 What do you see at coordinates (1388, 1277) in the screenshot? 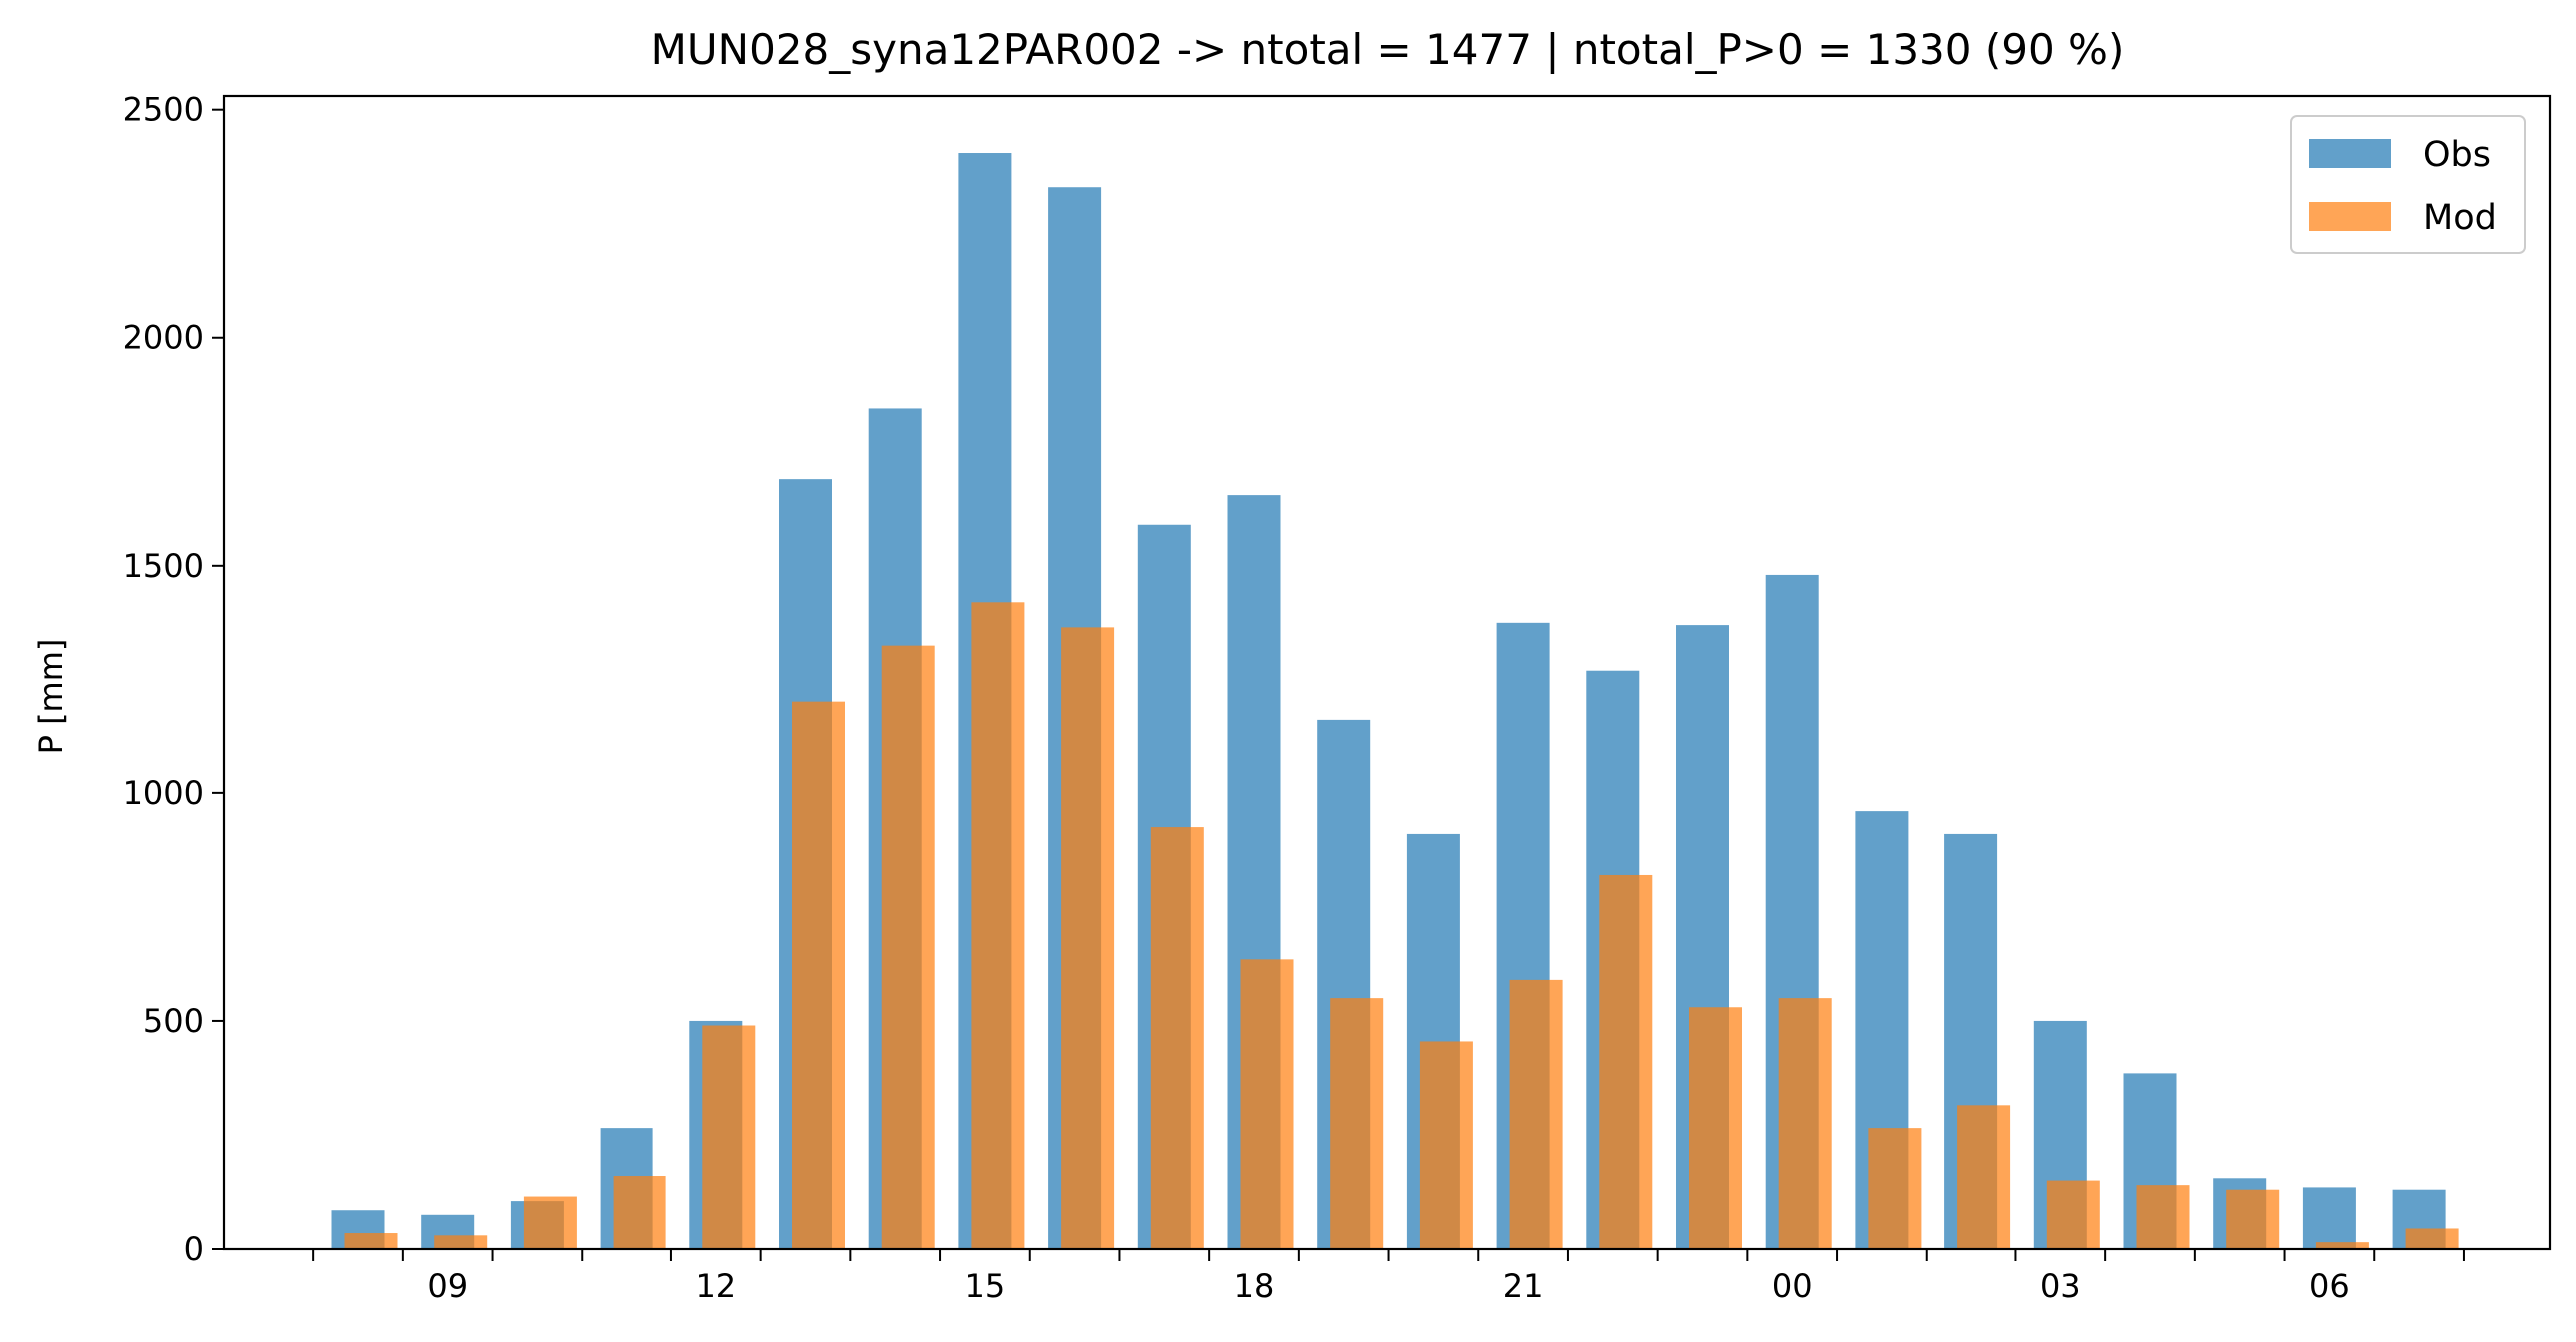
I see `x-axis: 09 12 15 18 21 00 03 06` at bounding box center [1388, 1277].